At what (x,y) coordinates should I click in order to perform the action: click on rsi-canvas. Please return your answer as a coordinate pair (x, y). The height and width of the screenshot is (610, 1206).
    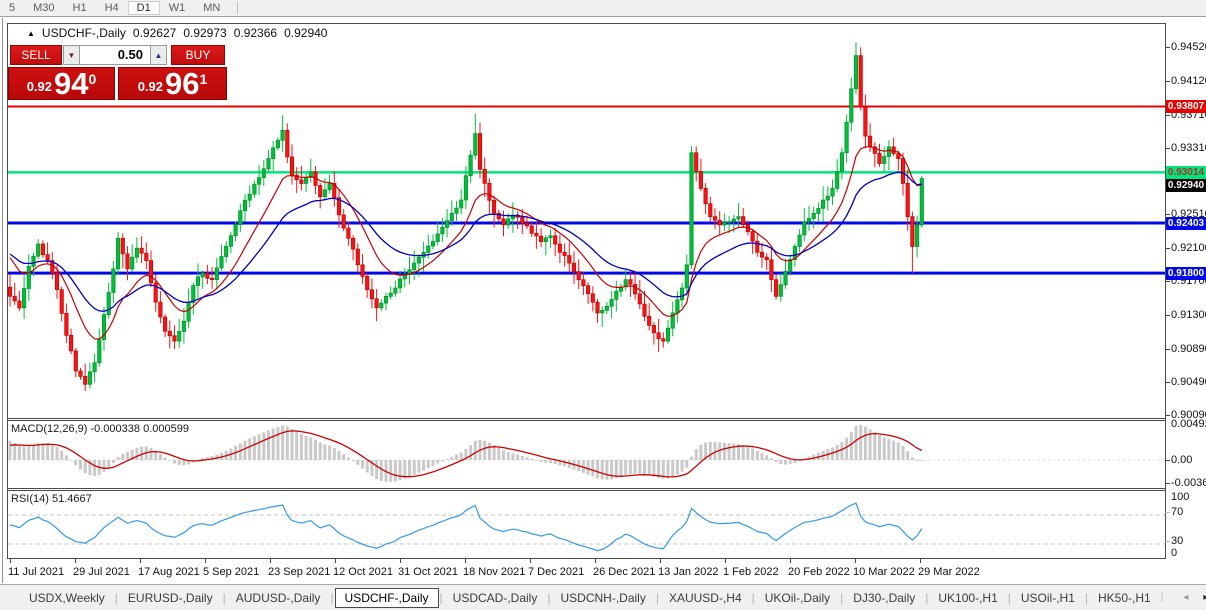
    Looking at the image, I should click on (586, 524).